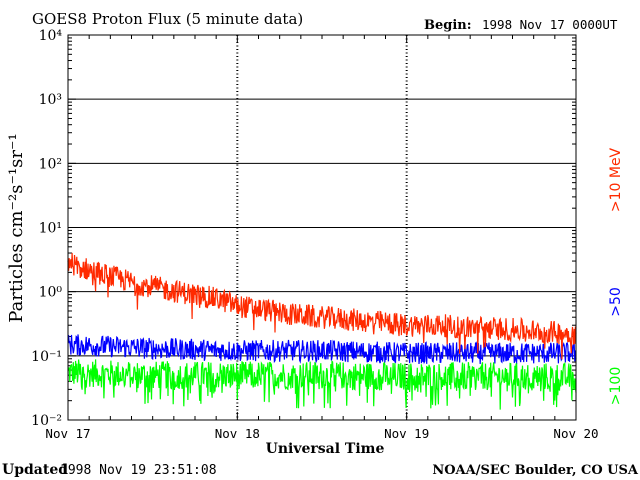 The image size is (640, 480). Describe the element at coordinates (322, 384) in the screenshot. I see `series-line-gt100` at that location.